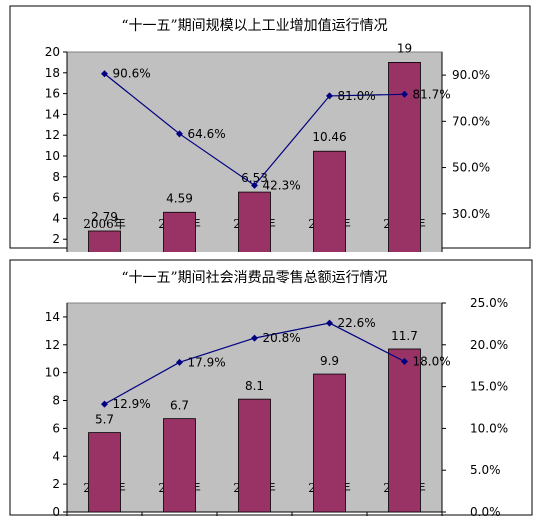  Describe the element at coordinates (52, 73) in the screenshot. I see `y-tick-label: 18` at that location.